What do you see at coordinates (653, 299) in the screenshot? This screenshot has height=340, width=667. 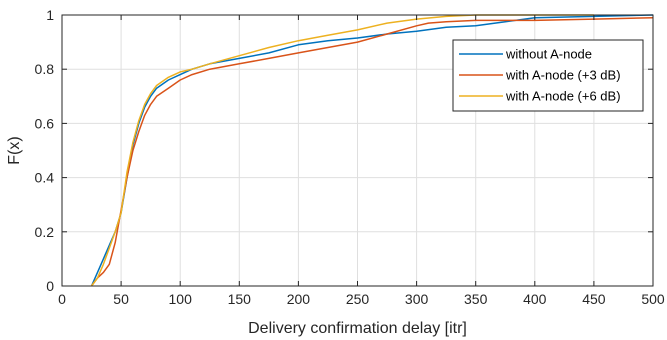 I see `x-tick-label: 500` at bounding box center [653, 299].